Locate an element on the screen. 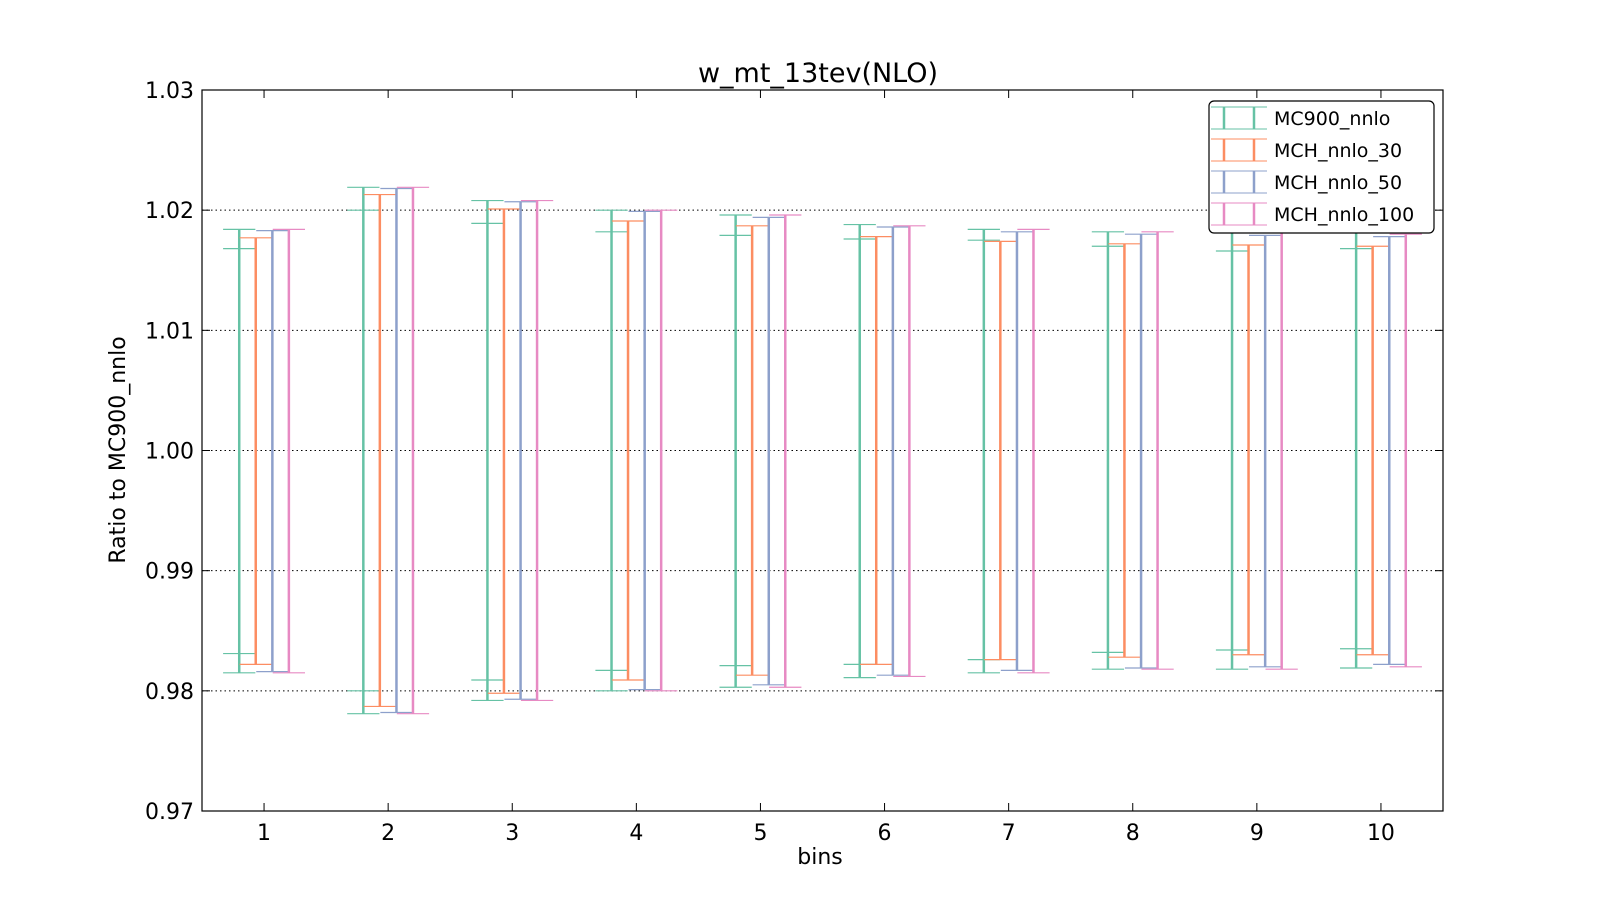 The width and height of the screenshot is (1600, 900). legend-entry-MC900_nnlo: MC900_nnlo is located at coordinates (1332, 119).